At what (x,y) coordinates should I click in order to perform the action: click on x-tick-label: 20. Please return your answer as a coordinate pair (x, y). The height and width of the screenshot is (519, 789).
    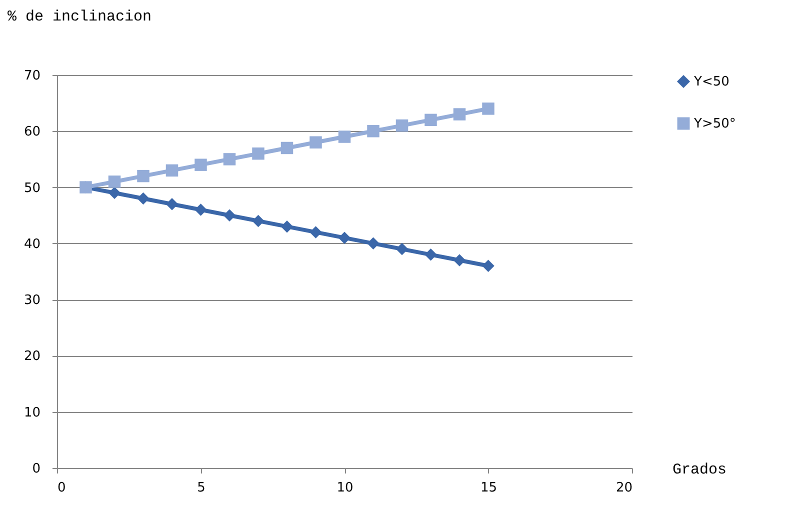
    Looking at the image, I should click on (624, 488).